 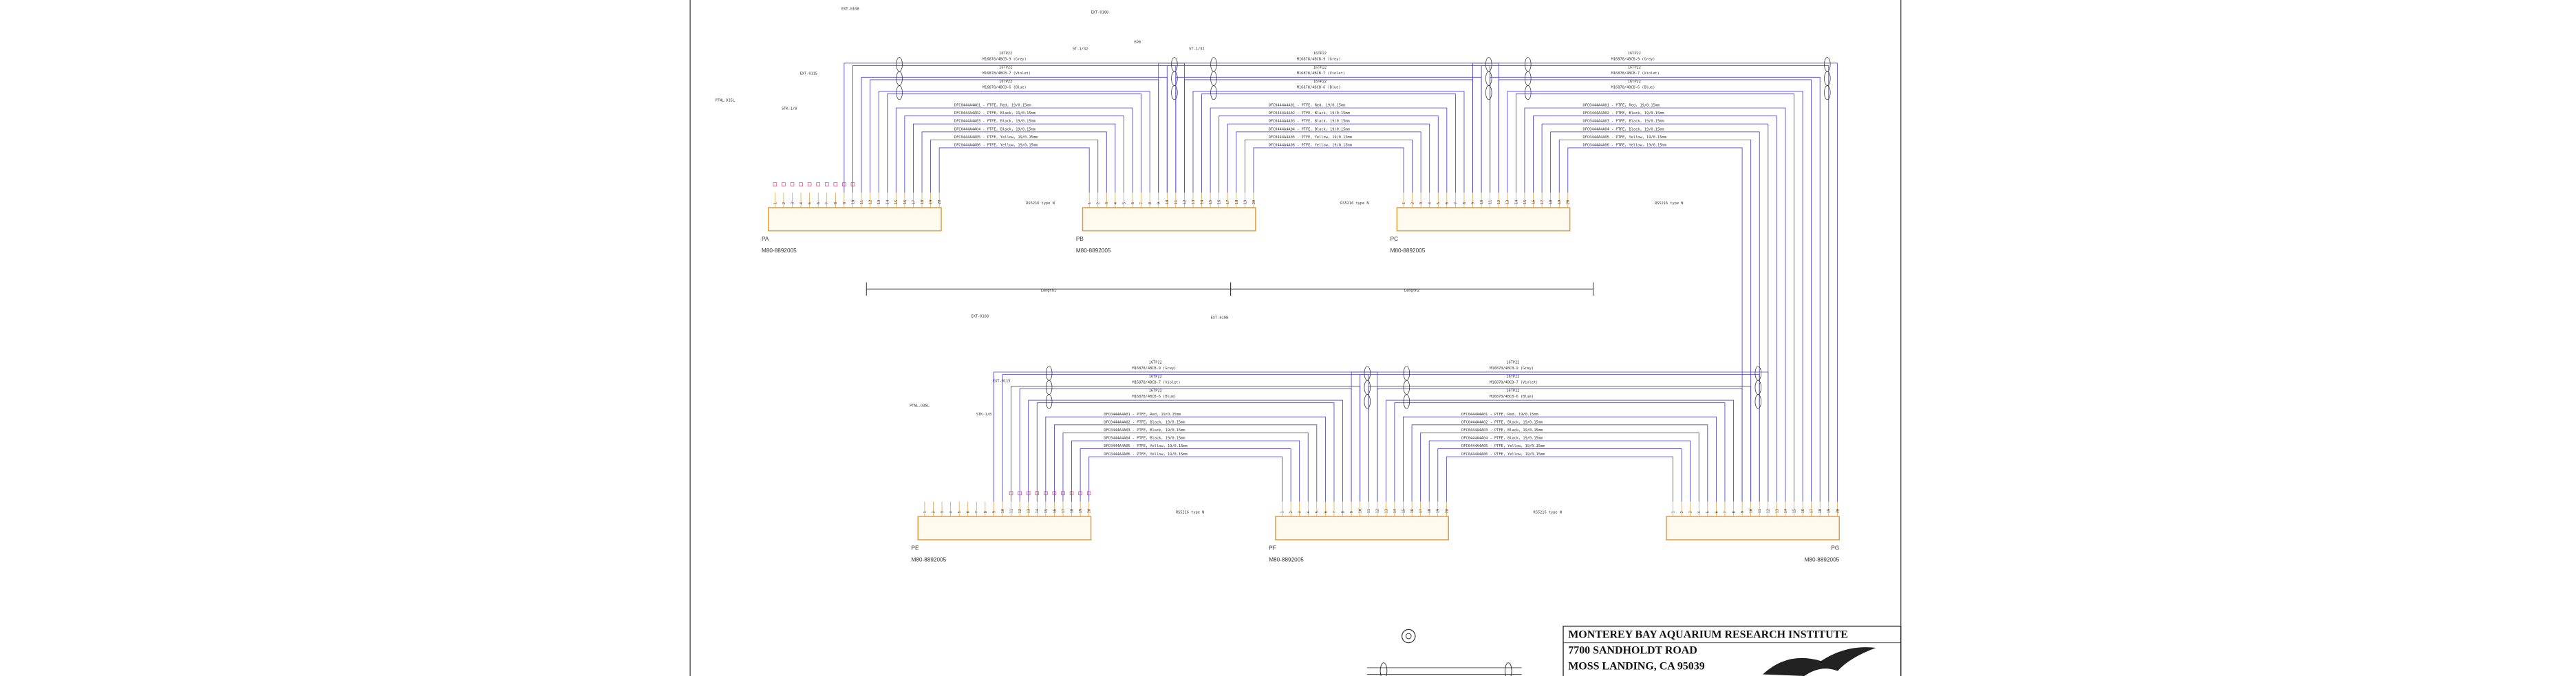 I want to click on dimension-label: Length1, so click(x=1048, y=291).